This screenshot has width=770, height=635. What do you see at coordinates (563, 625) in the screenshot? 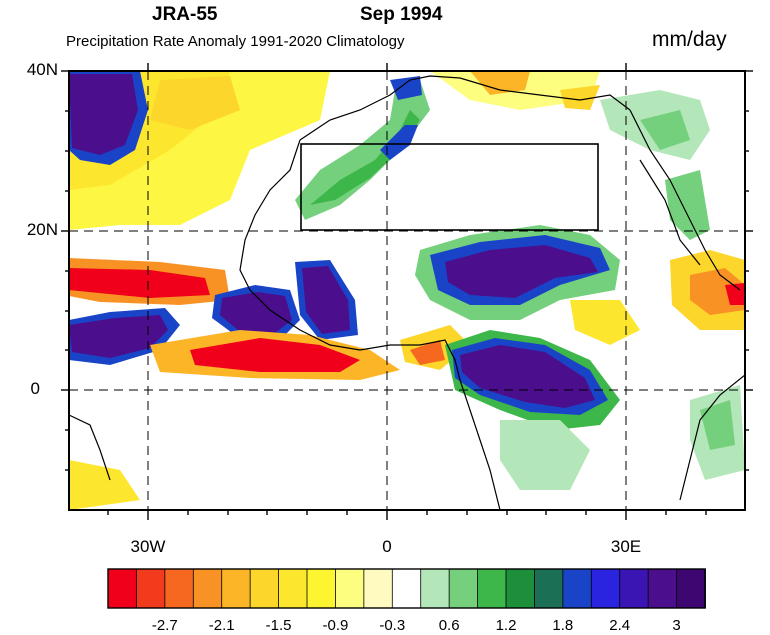
I see `colorbar-label: 1.8` at bounding box center [563, 625].